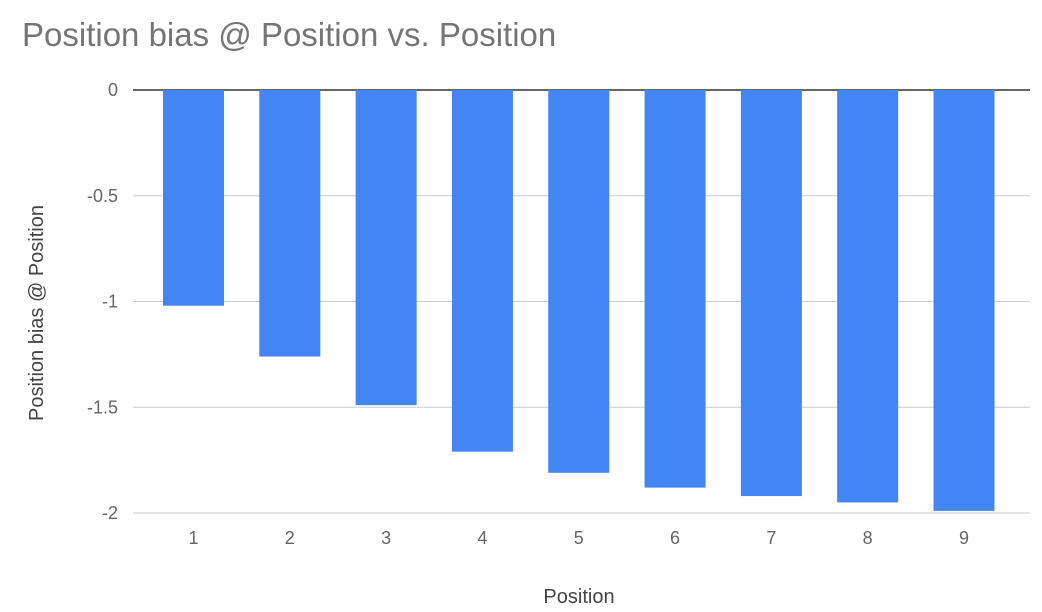  What do you see at coordinates (868, 538) in the screenshot?
I see `x-tick-label: 8` at bounding box center [868, 538].